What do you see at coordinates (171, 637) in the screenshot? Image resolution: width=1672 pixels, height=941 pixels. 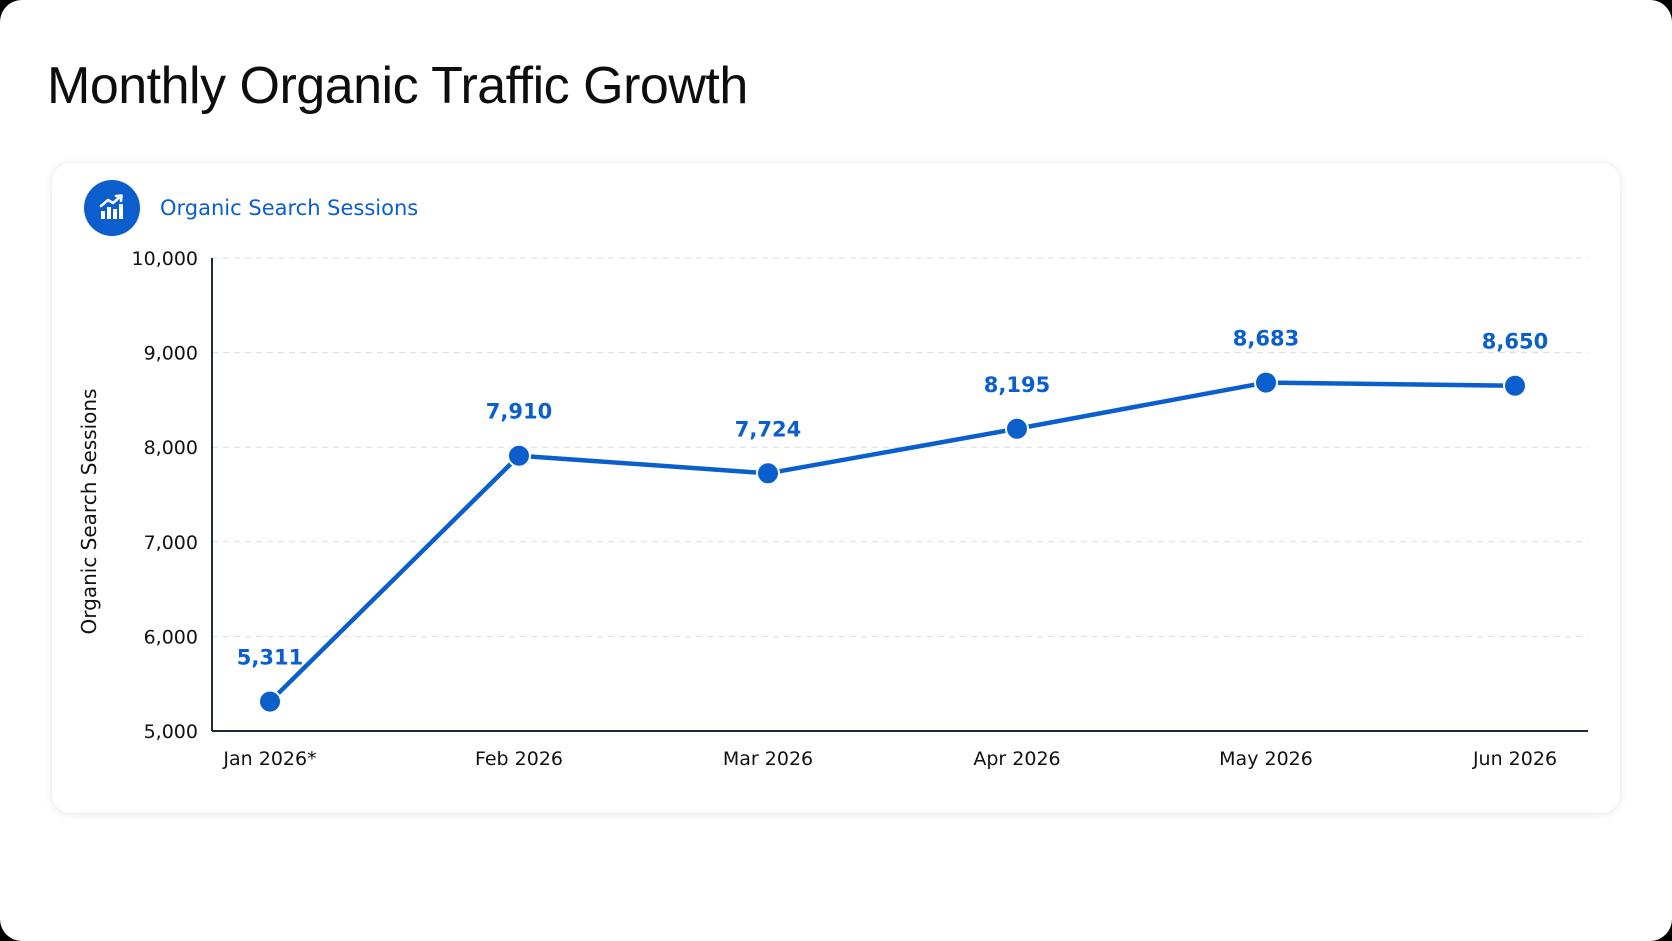 I see `y-tick-label: 6,000` at bounding box center [171, 637].